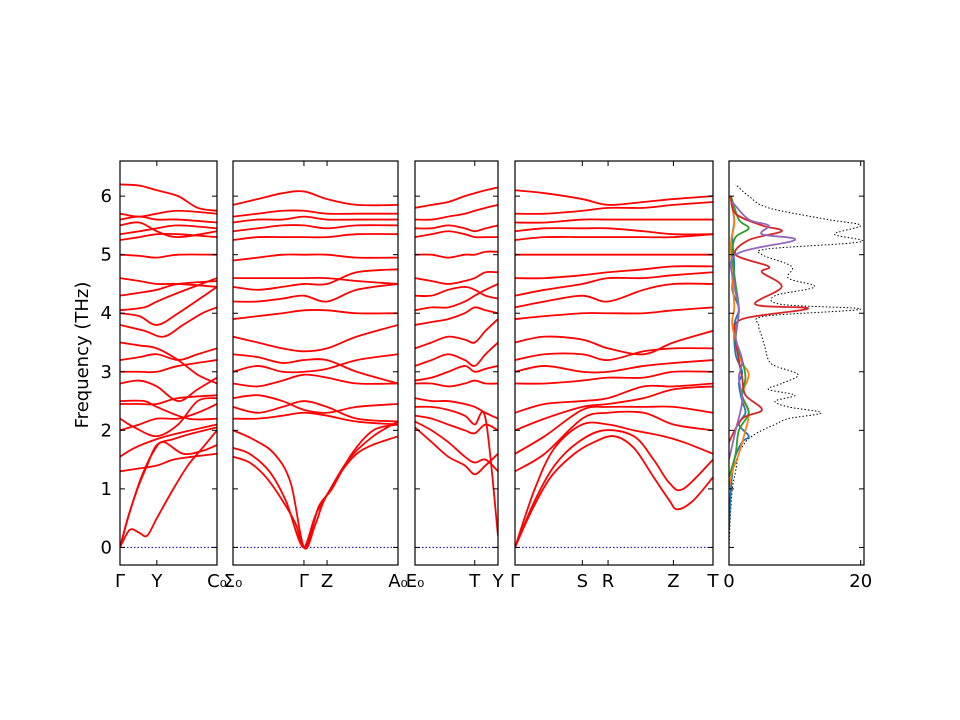 Image resolution: width=960 pixels, height=720 pixels. I want to click on y-tick-label: 4, so click(106, 313).